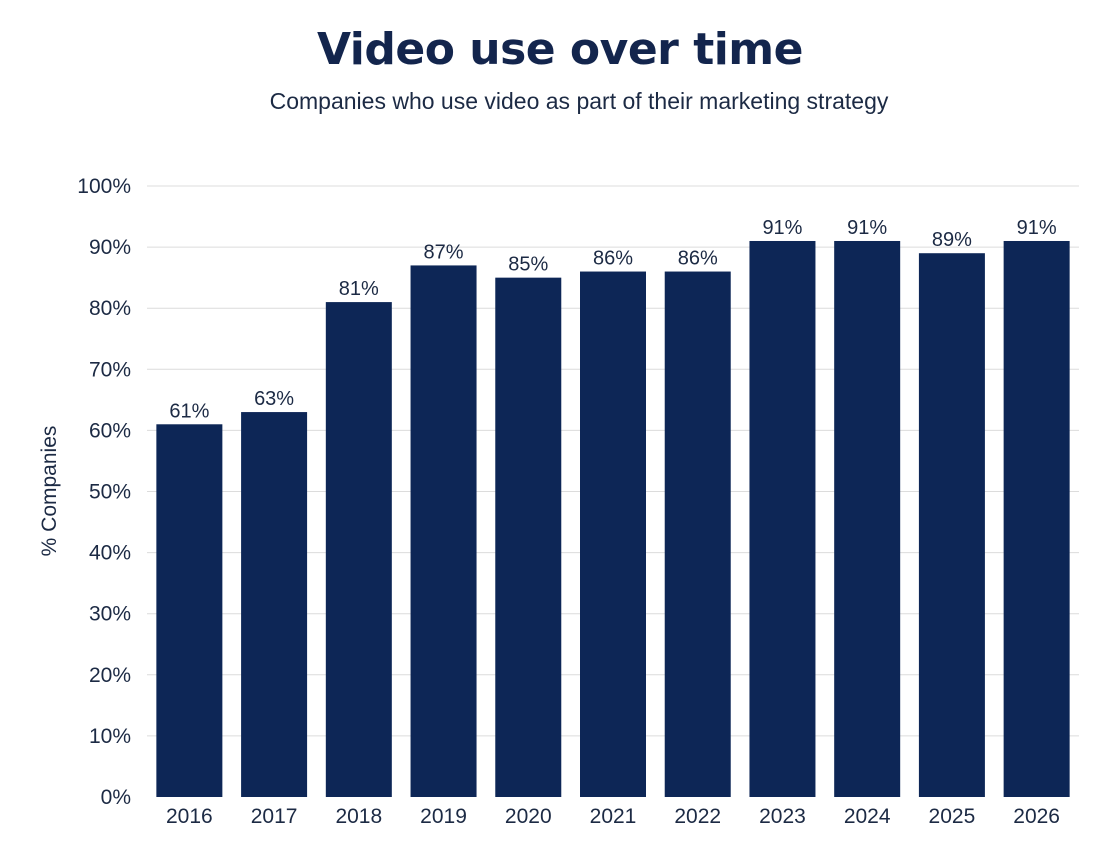 Image resolution: width=1120 pixels, height=866 pixels. What do you see at coordinates (443, 816) in the screenshot?
I see `x-tick-label: 2019` at bounding box center [443, 816].